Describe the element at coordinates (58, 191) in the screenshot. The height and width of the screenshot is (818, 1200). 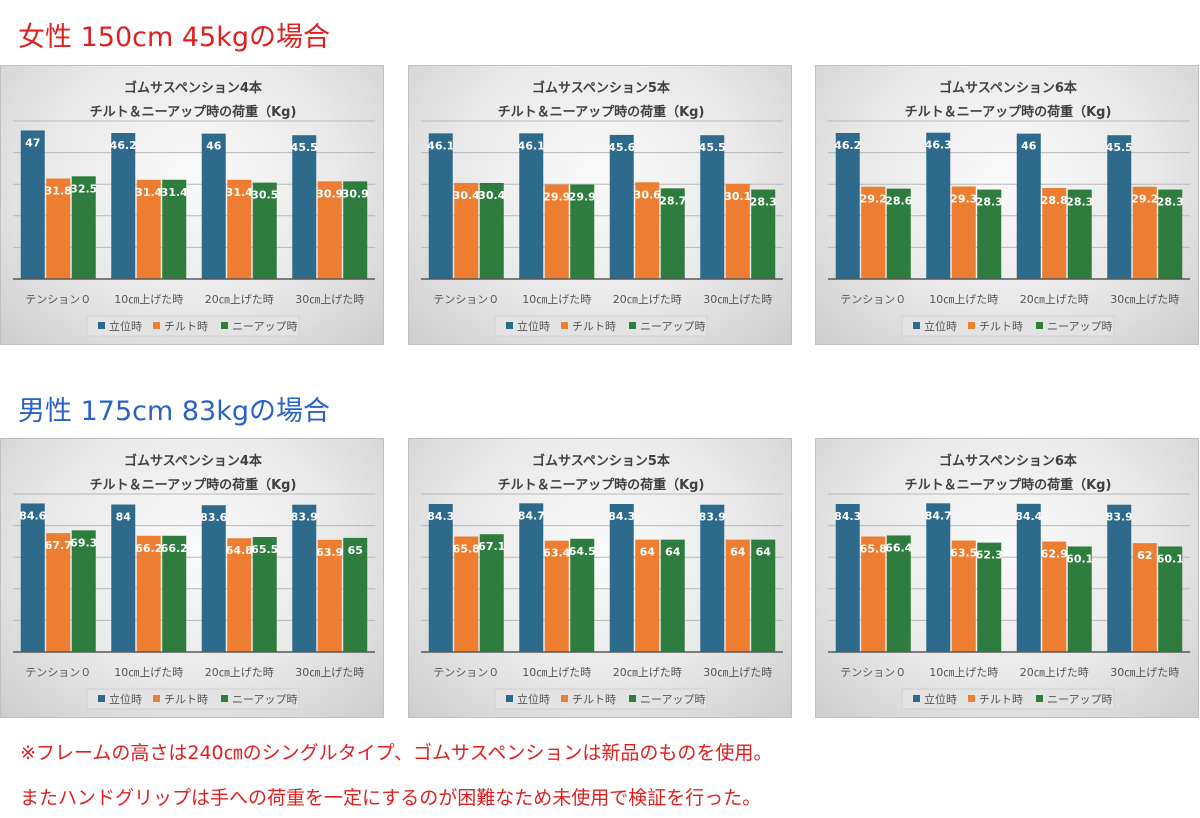
I see `data-label: 31.8` at that location.